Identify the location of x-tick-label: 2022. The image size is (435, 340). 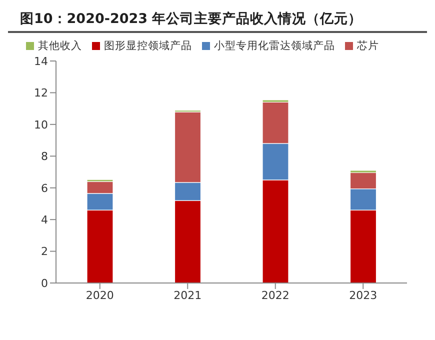
(275, 295).